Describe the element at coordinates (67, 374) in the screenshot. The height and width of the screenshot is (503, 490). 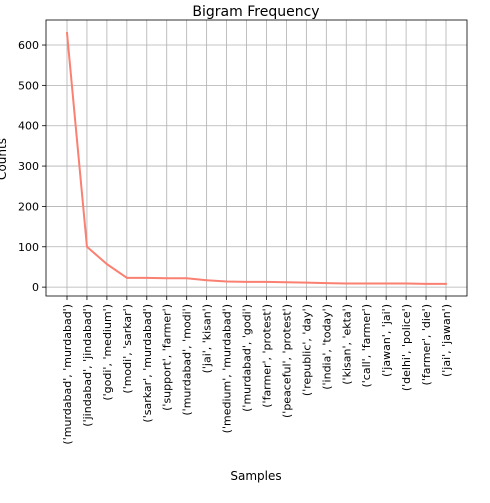
I see `x-tick-label: ('murdabad', 'murdabad')` at that location.